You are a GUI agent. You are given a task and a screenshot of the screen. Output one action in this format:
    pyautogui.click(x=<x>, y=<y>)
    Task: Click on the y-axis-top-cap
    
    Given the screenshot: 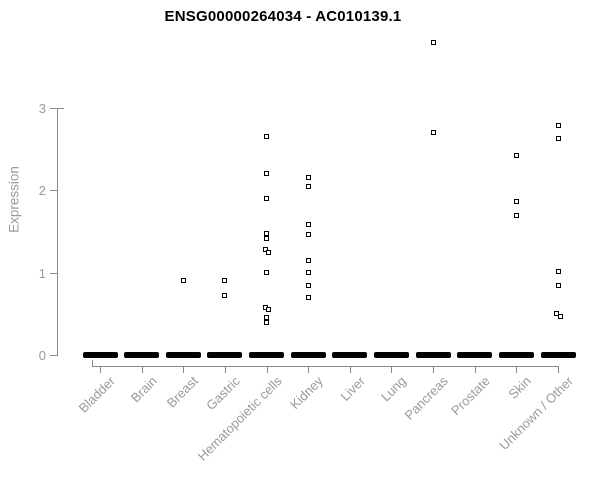 What is the action you would take?
    pyautogui.click(x=60, y=108)
    